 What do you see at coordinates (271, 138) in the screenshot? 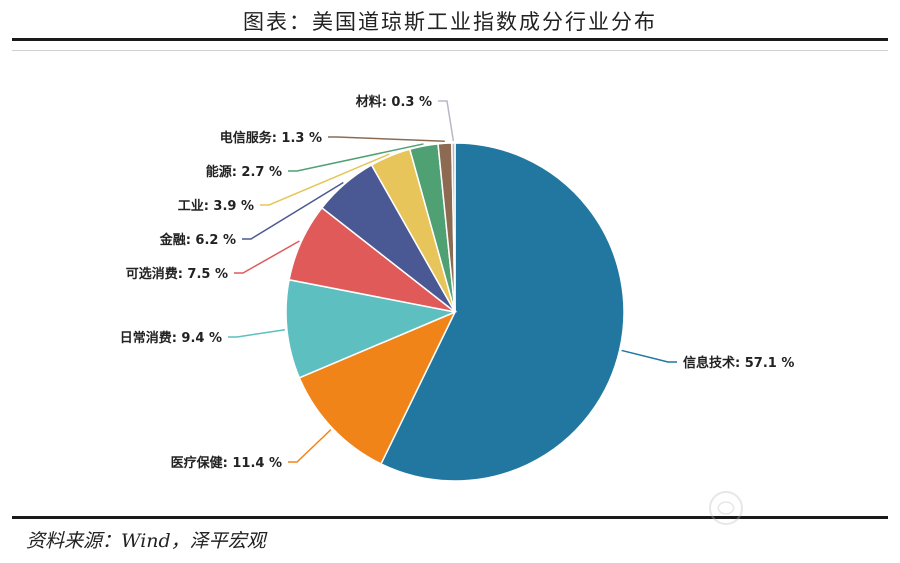
I see `pie-label-8: 电信服务: 1.3 %` at bounding box center [271, 138].